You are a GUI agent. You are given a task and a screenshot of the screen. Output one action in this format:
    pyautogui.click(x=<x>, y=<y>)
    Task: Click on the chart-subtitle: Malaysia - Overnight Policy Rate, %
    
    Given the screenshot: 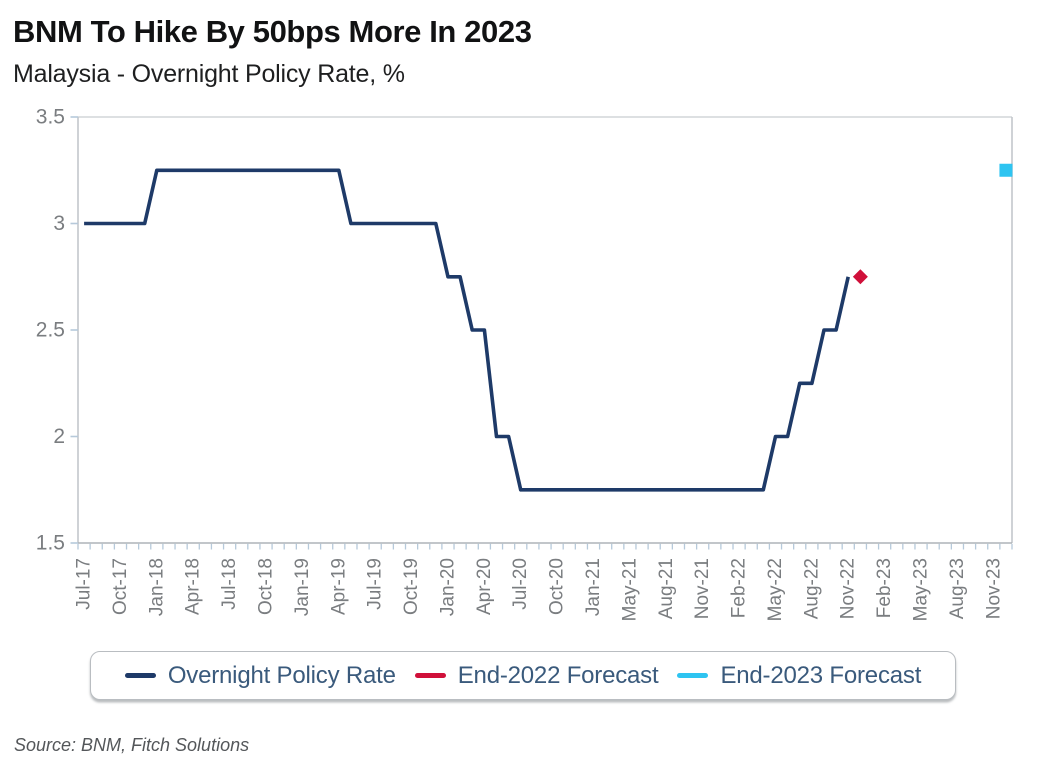 What is the action you would take?
    pyautogui.click(x=209, y=74)
    